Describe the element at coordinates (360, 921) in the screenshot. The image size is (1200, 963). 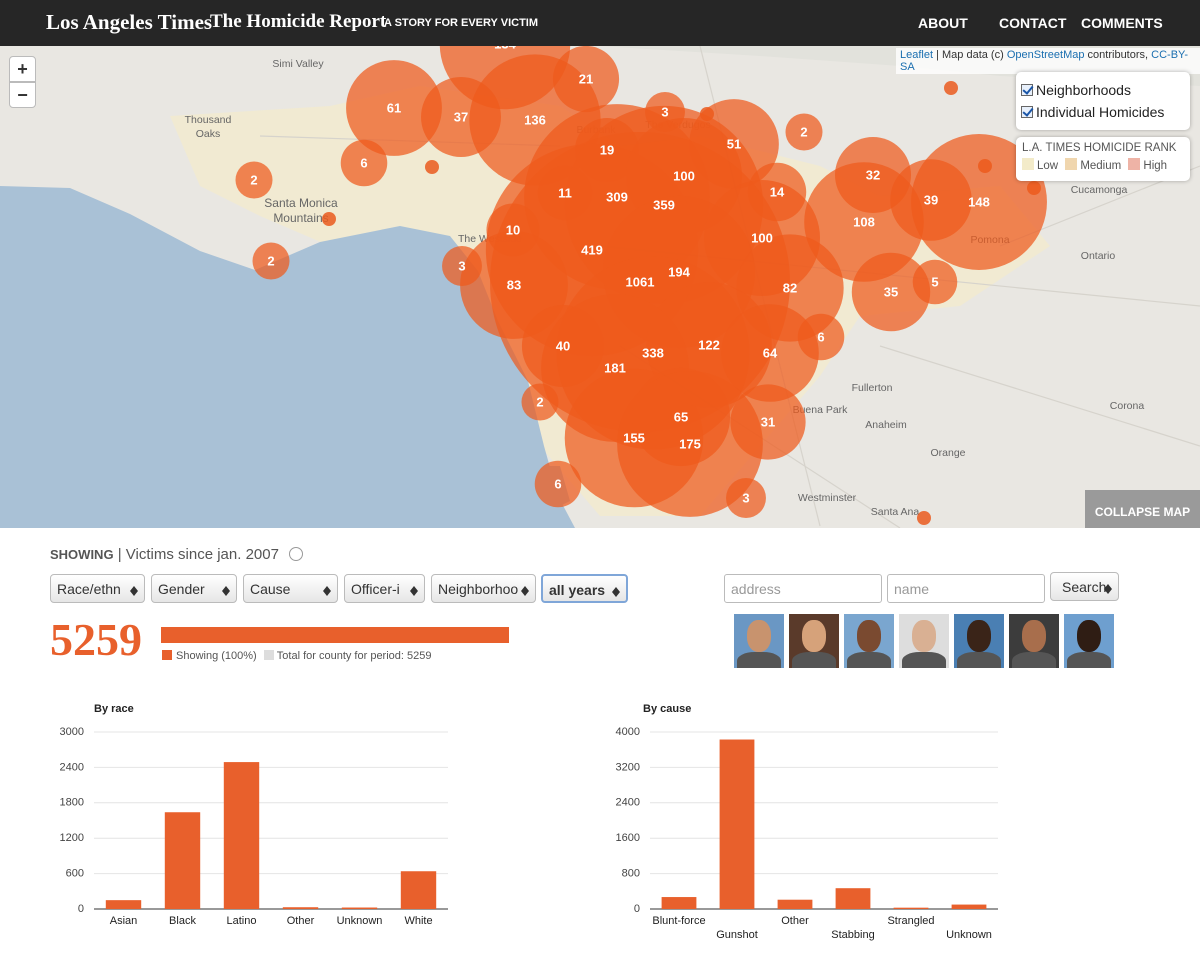
I see `x-tick-label: Unknown` at that location.